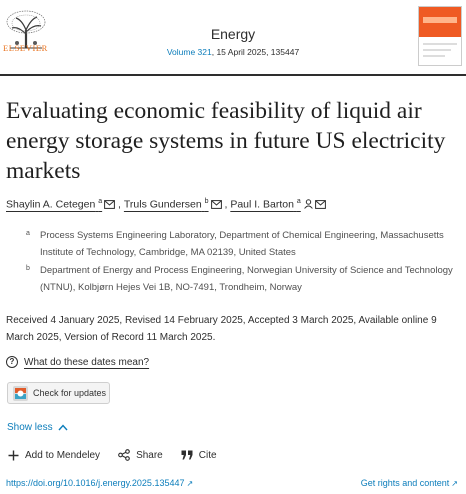  I want to click on question-circle-icon: ?, so click(12, 362).